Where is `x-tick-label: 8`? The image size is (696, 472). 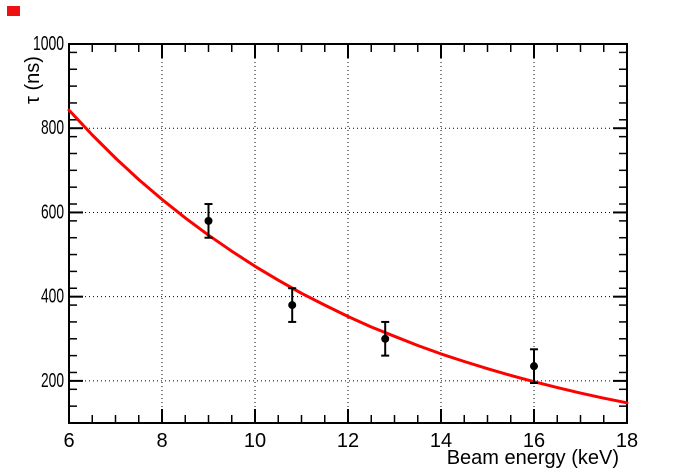
x-tick-label: 8 is located at coordinates (161, 441).